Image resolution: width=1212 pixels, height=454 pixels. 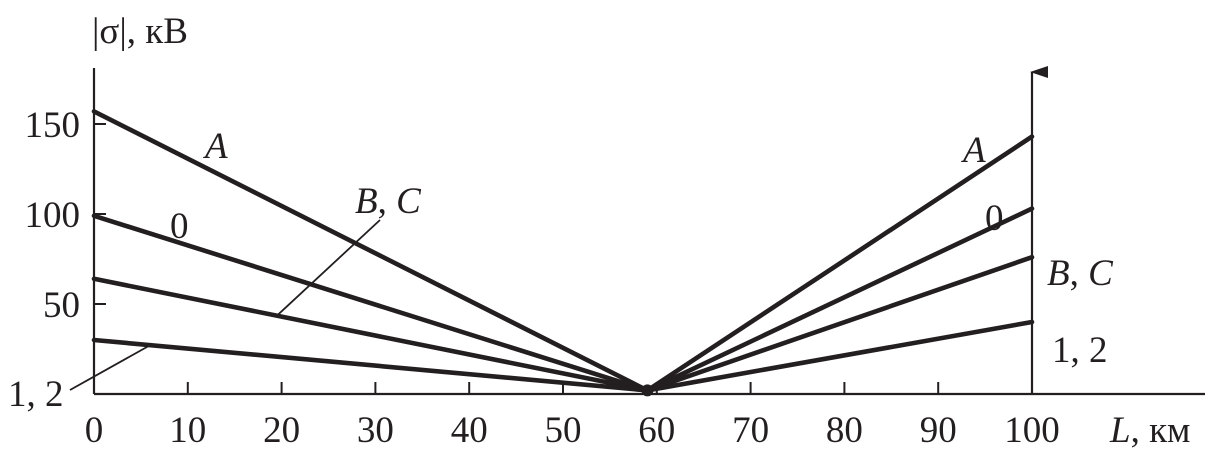 I want to click on right-annotation-3: 1, 2, so click(x=1080, y=350).